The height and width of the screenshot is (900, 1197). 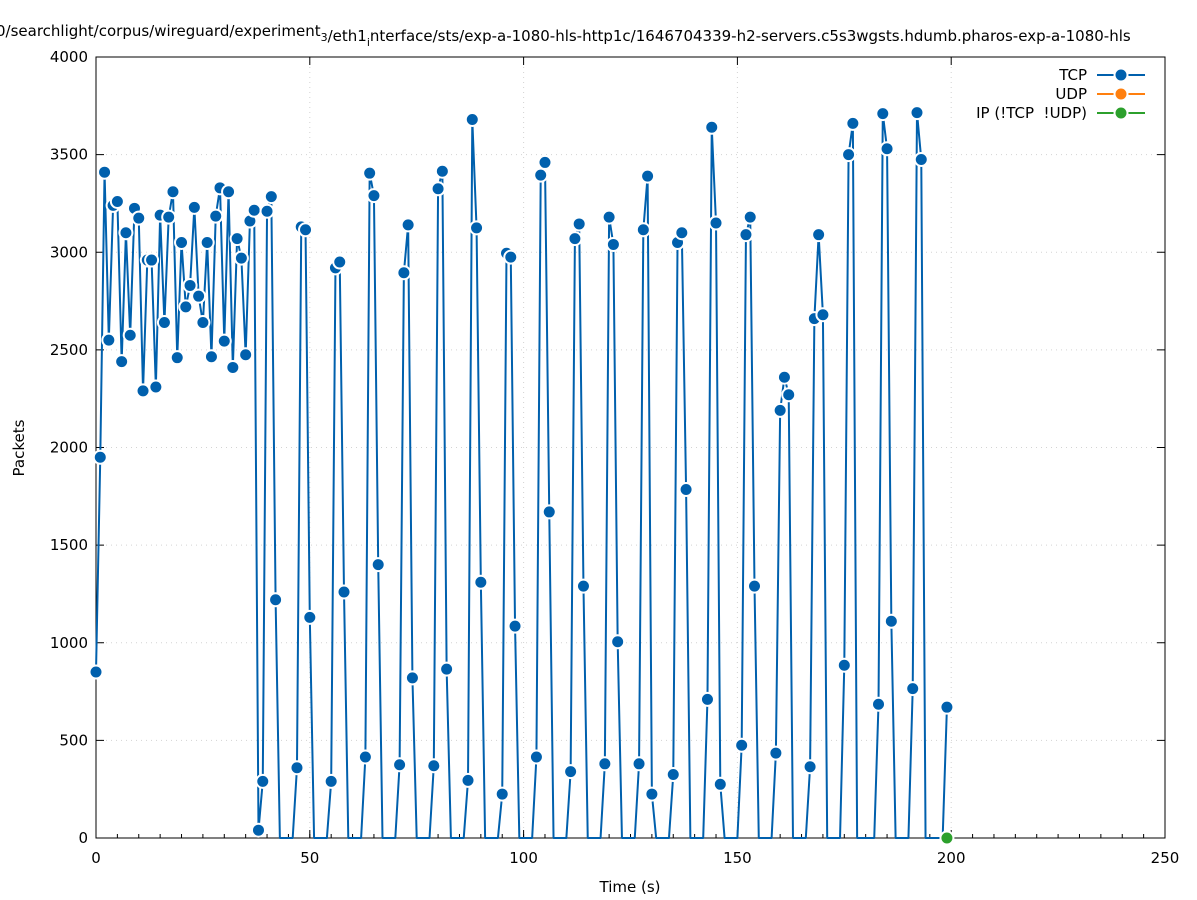 I want to click on legend-item-tcp: TCP, so click(x=1101, y=75).